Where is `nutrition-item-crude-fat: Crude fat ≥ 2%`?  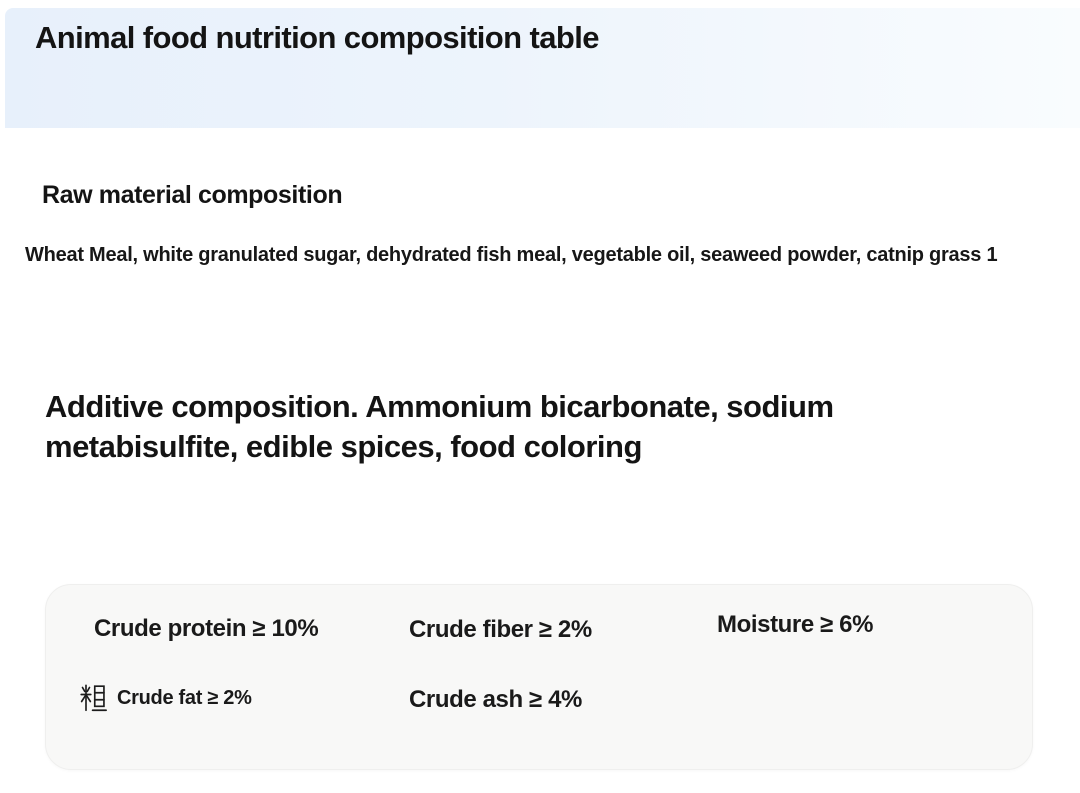 nutrition-item-crude-fat: Crude fat ≥ 2% is located at coordinates (165, 698).